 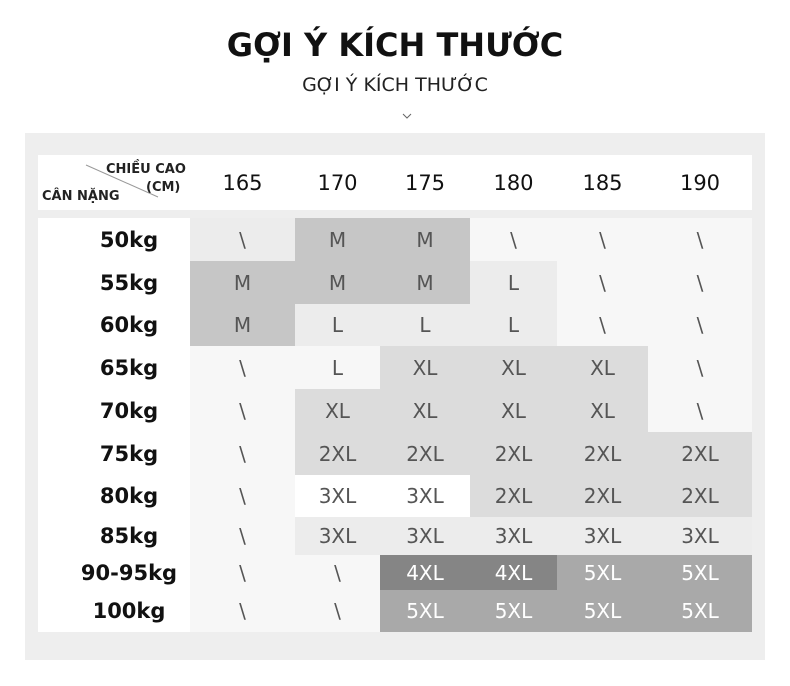 I want to click on column-header: 185, so click(x=602, y=182).